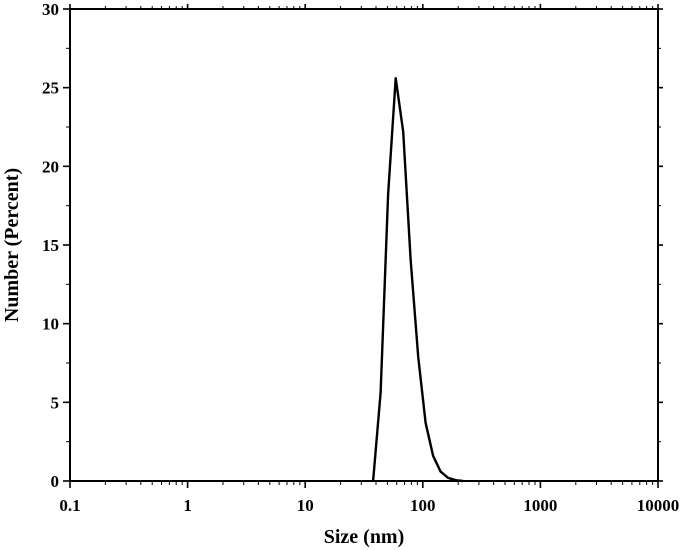 The width and height of the screenshot is (685, 550). What do you see at coordinates (50, 324) in the screenshot?
I see `y-tick-label: 10` at bounding box center [50, 324].